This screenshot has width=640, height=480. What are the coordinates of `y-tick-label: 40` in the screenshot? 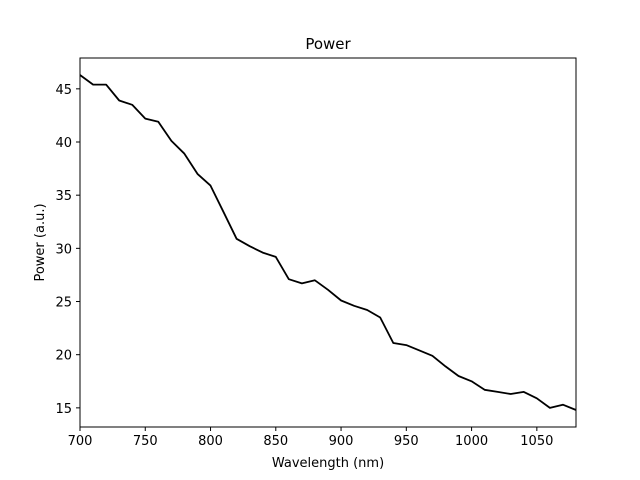 It's located at (63, 143).